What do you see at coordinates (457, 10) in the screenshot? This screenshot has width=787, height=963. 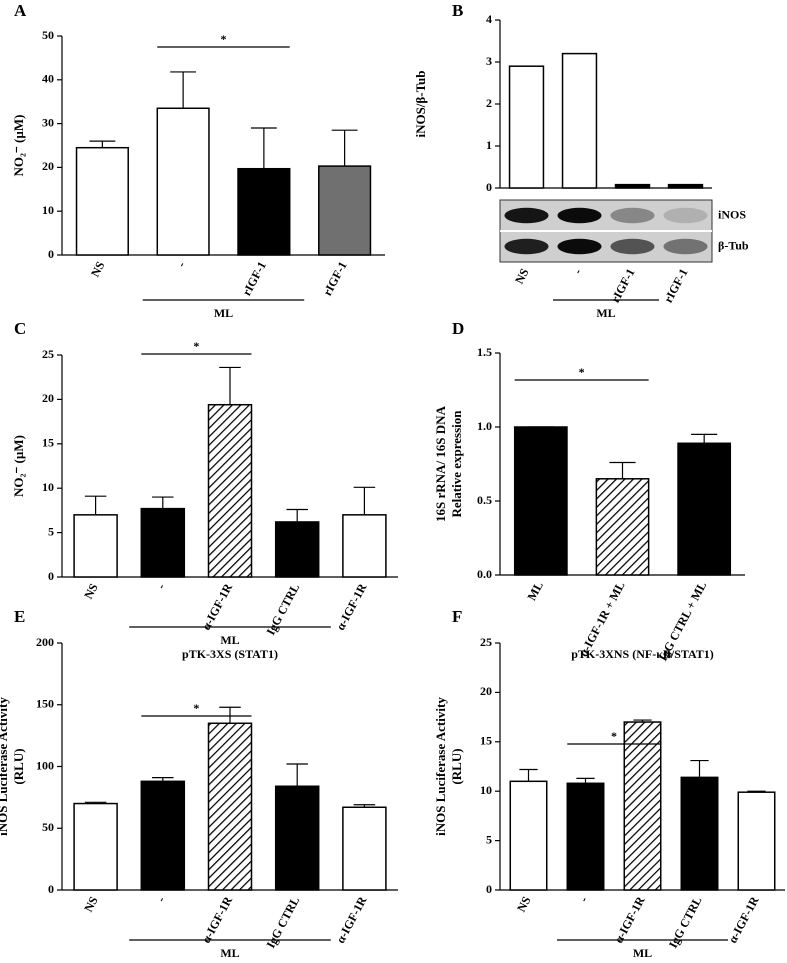 I see `panel-letter: B` at bounding box center [457, 10].